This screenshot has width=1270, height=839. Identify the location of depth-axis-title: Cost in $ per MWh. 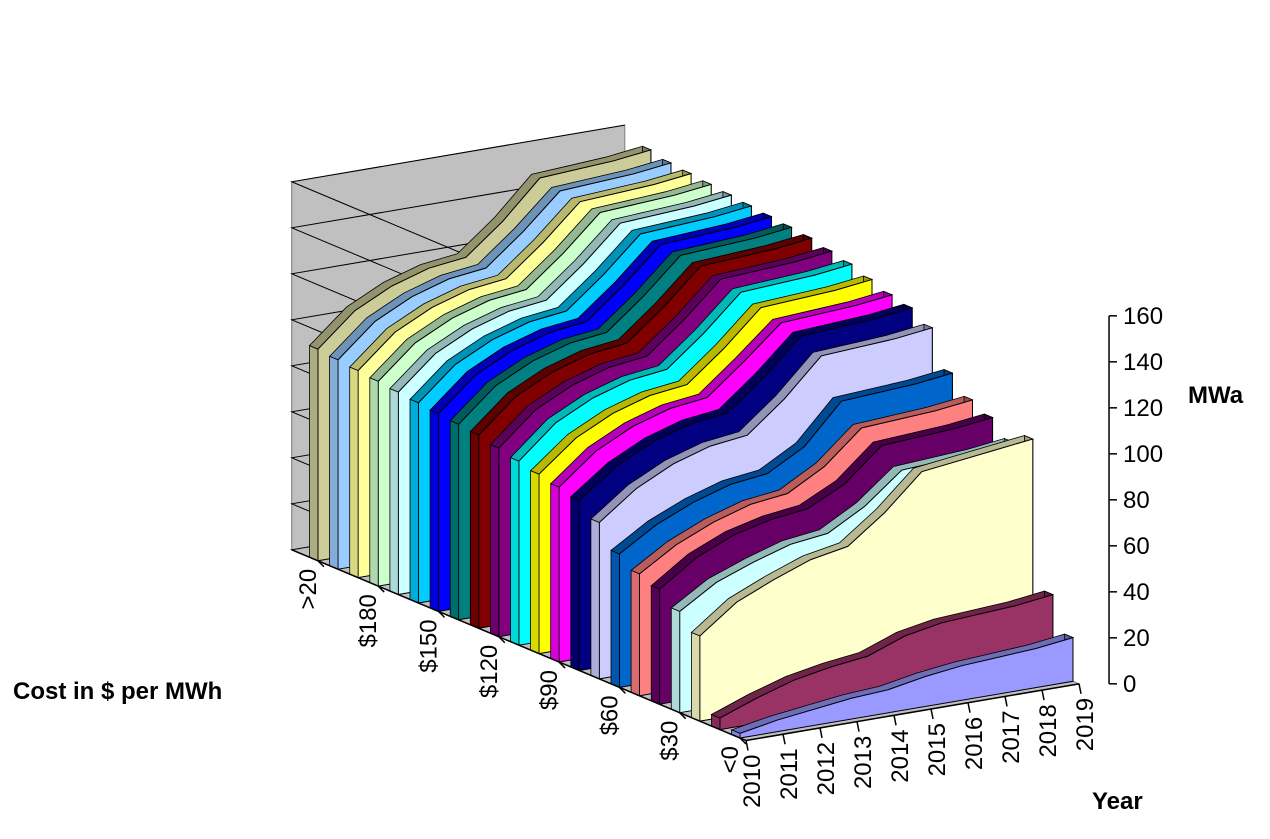
(117, 691).